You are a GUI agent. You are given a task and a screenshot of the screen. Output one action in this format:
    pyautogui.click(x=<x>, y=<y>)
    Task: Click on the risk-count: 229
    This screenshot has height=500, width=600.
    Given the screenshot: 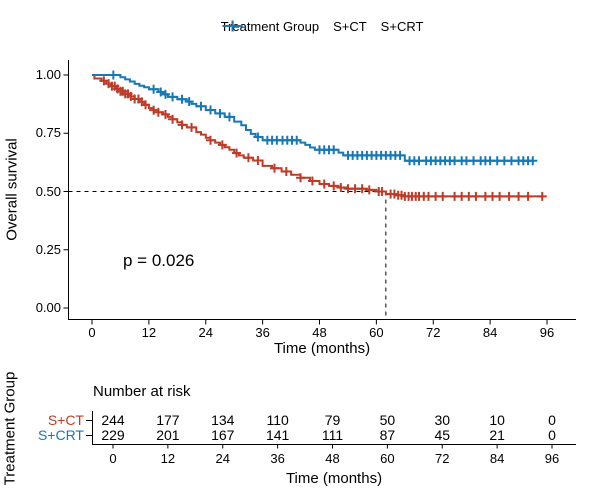 What is the action you would take?
    pyautogui.click(x=113, y=435)
    